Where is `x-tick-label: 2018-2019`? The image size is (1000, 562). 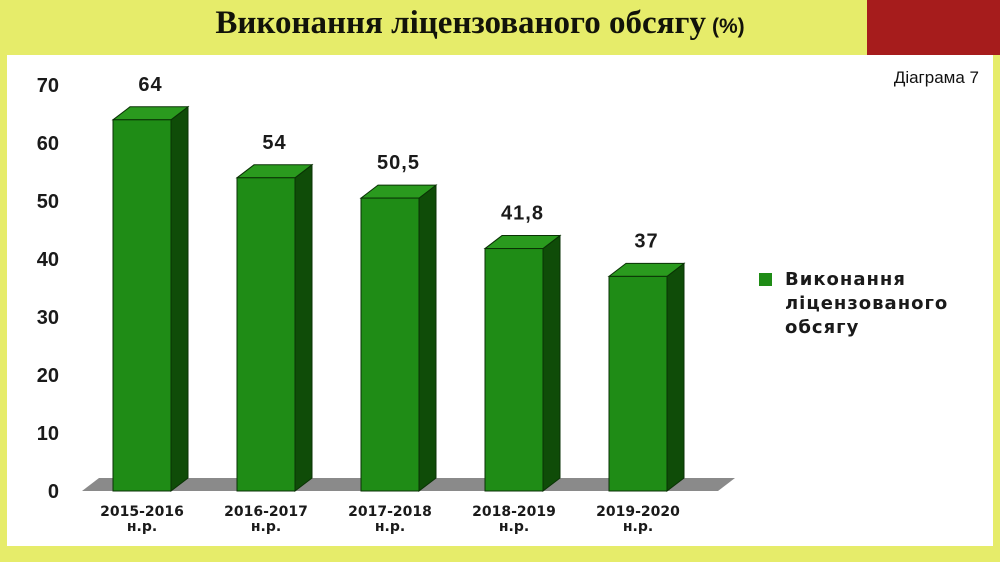 x-tick-label: 2018-2019 is located at coordinates (514, 512).